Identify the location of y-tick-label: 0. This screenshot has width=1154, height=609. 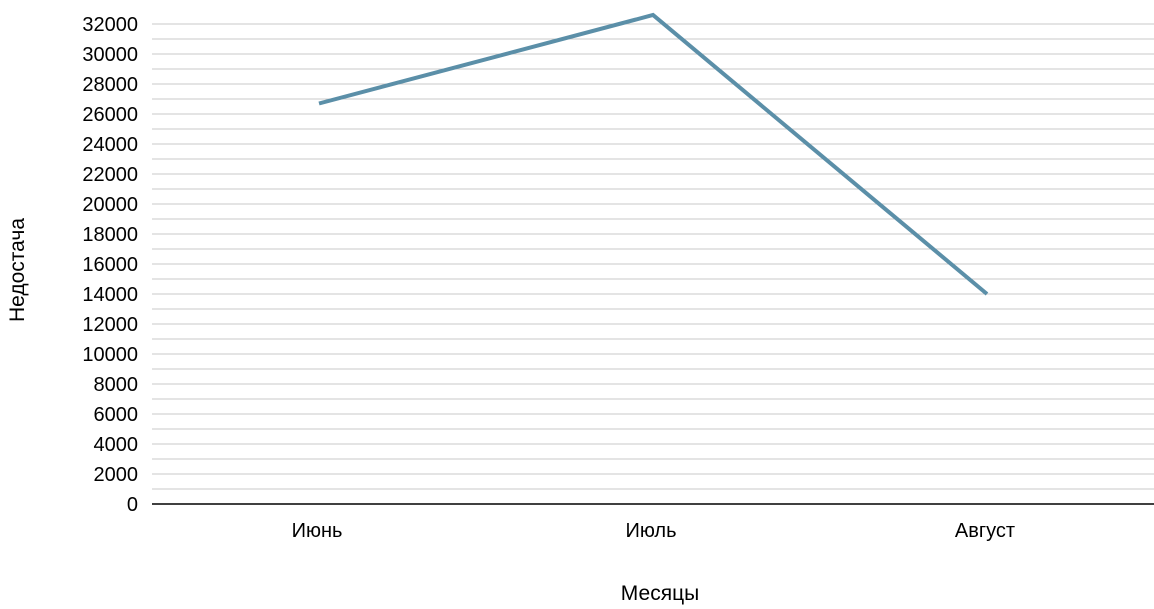
(132, 505).